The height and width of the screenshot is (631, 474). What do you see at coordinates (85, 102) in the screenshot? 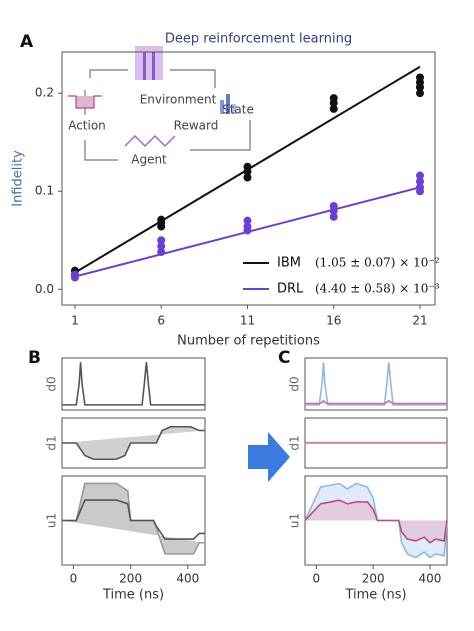
I see `action-icon` at bounding box center [85, 102].